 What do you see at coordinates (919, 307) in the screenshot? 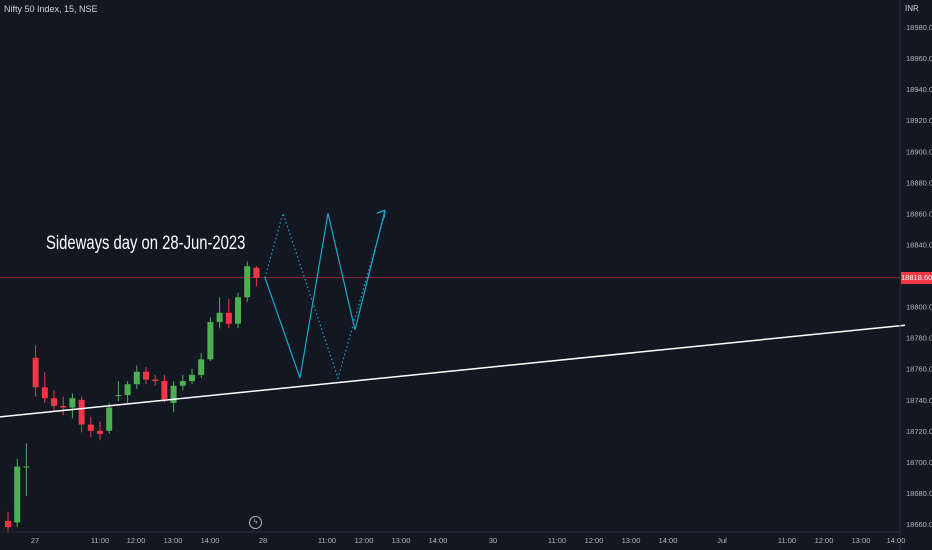
I see `y-tick-label: 18800.00` at bounding box center [919, 307].